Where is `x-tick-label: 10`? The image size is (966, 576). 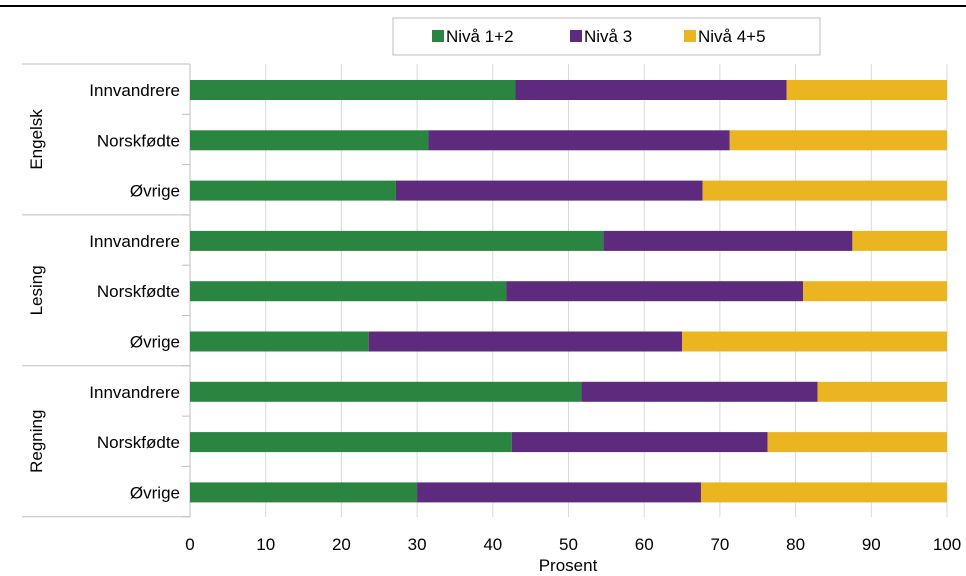 x-tick-label: 10 is located at coordinates (265, 544).